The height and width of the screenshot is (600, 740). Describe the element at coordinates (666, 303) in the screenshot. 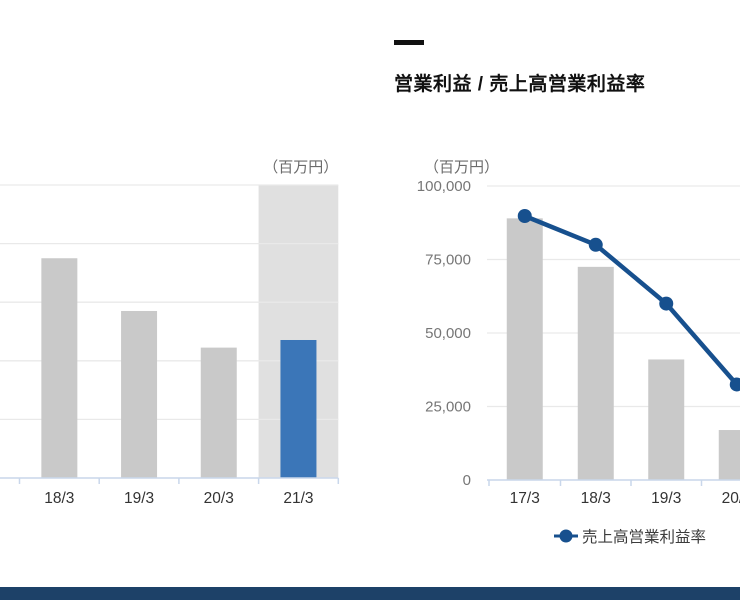

I see `ratio-point-19/3` at that location.